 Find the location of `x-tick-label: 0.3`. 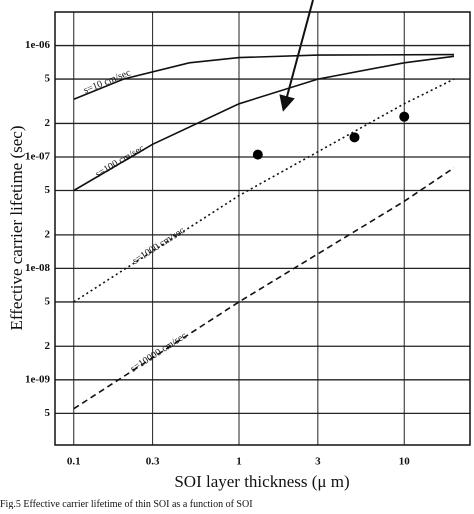

x-tick-label: 0.3 is located at coordinates (153, 462).